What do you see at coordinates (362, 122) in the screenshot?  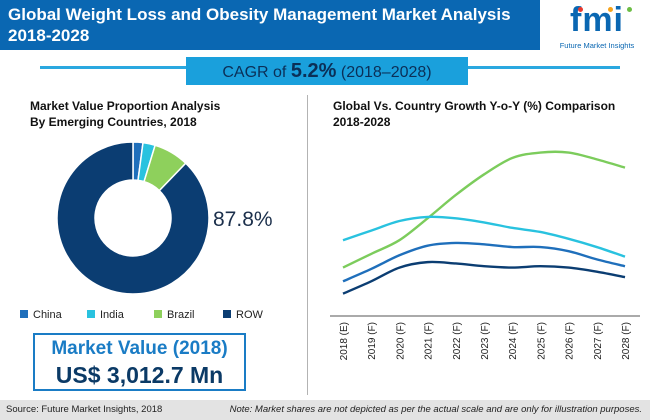 I see `line-title-line2: 2018-2028` at bounding box center [362, 122].